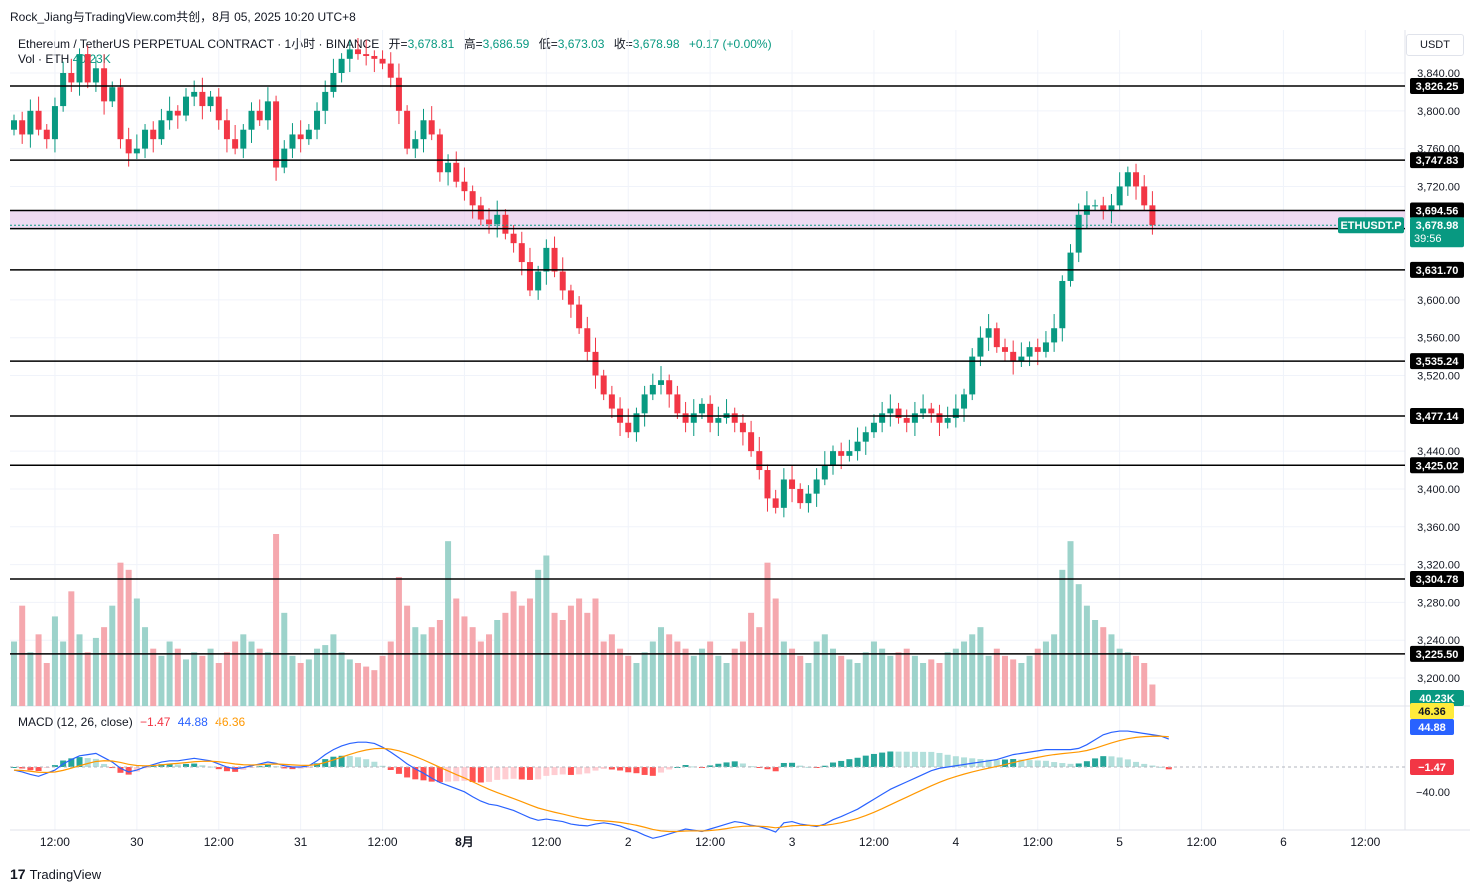 Image resolution: width=1481 pixels, height=892 pixels. What do you see at coordinates (1437, 211) in the screenshot?
I see `price-level-label: 3,694.56` at bounding box center [1437, 211].